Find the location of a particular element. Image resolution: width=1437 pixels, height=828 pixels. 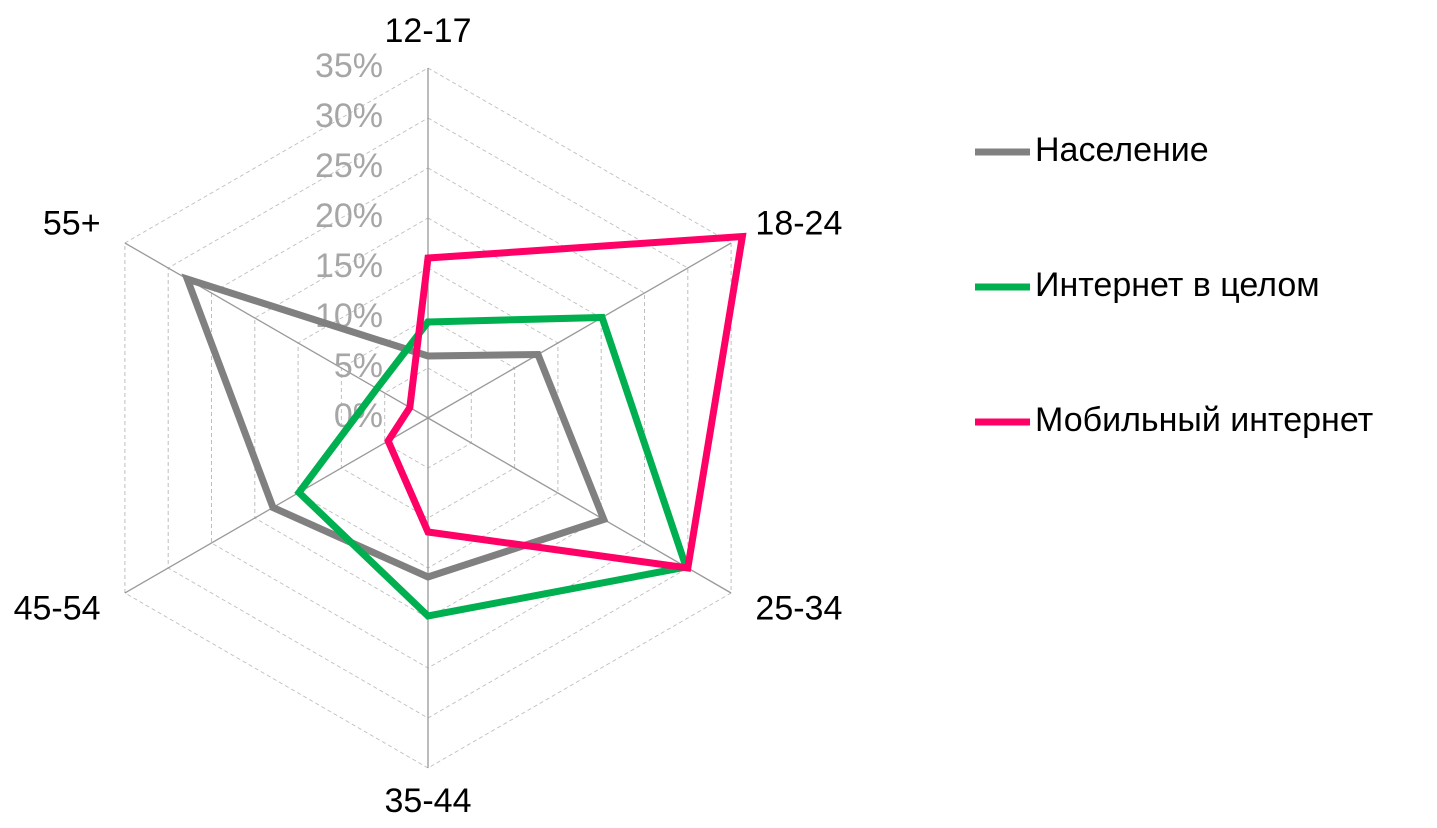

category-label: 25-34 is located at coordinates (798, 608).